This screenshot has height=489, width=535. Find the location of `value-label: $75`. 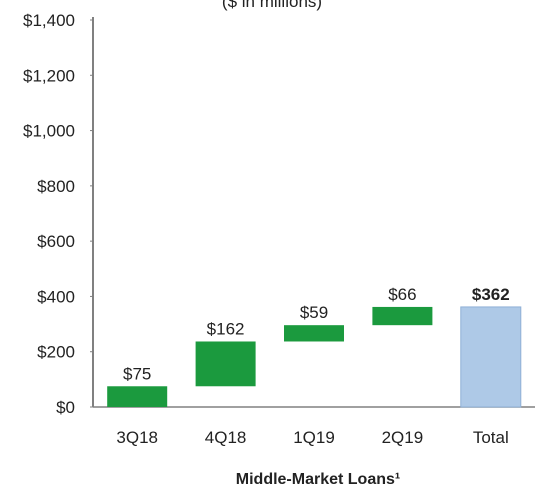

value-label: $75 is located at coordinates (137, 373).